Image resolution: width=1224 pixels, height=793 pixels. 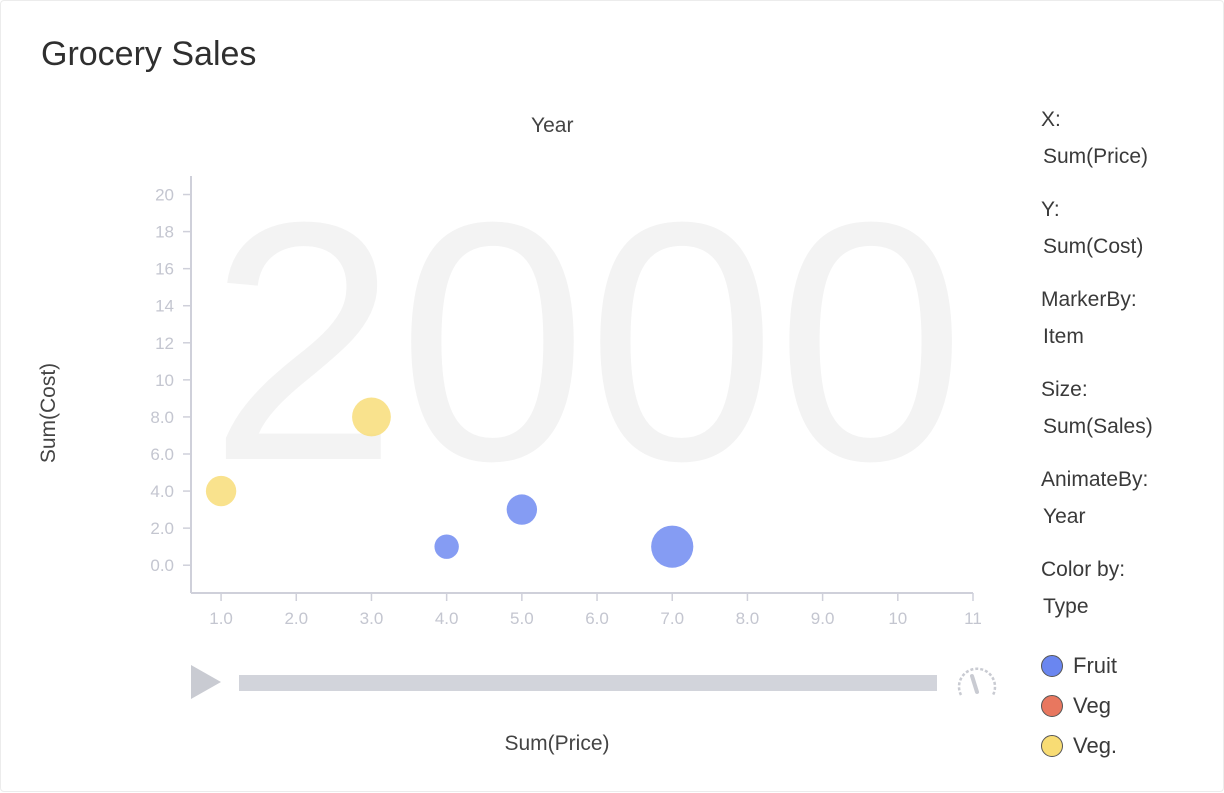 What do you see at coordinates (557, 743) in the screenshot?
I see `x-axis-title: Sum(Price)` at bounding box center [557, 743].